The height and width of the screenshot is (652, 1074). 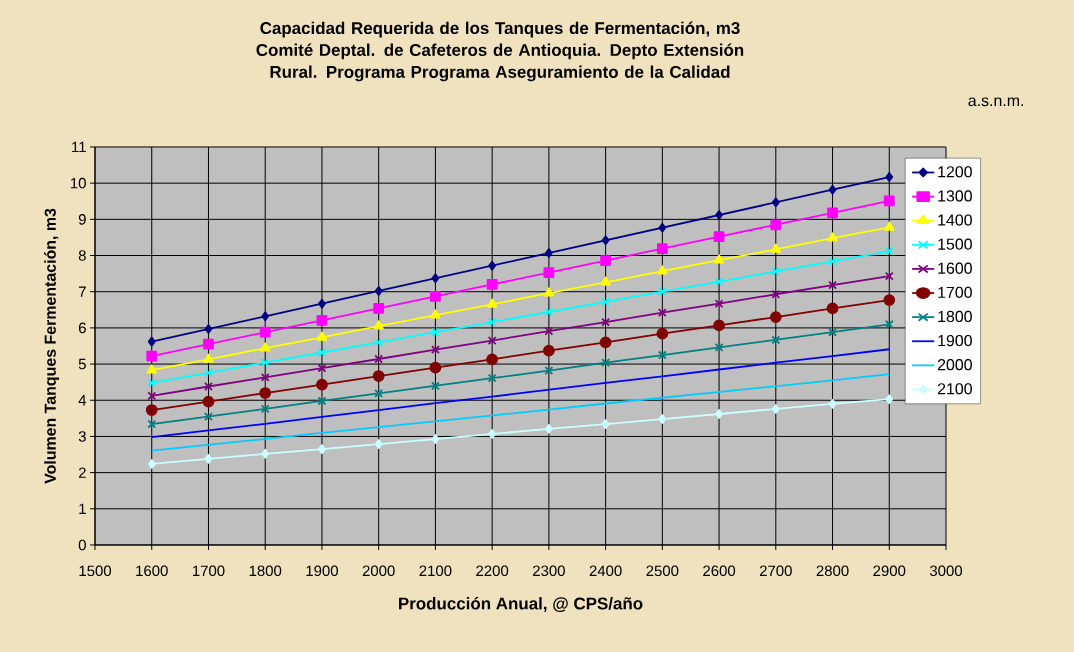 What do you see at coordinates (79, 147) in the screenshot?
I see `y-tick-label: 11` at bounding box center [79, 147].